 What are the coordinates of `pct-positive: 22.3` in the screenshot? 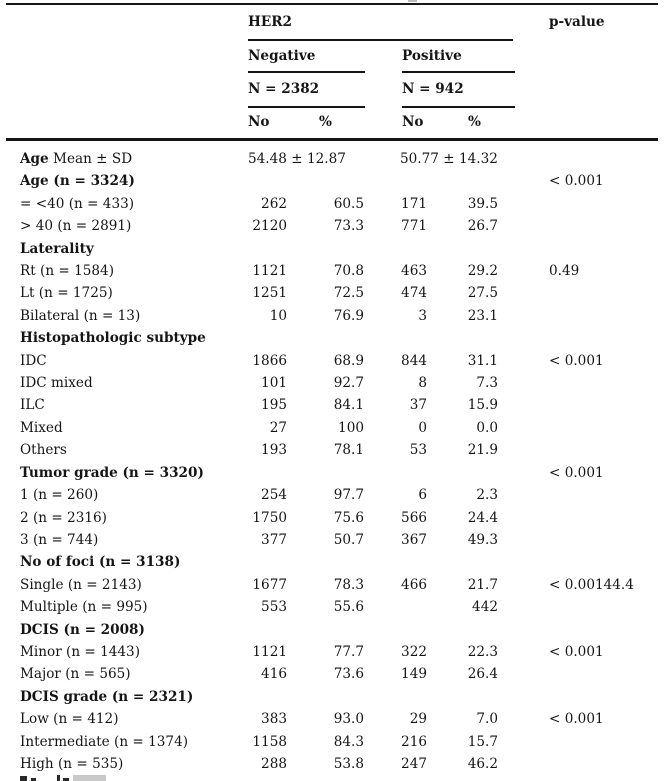 It's located at (482, 651).